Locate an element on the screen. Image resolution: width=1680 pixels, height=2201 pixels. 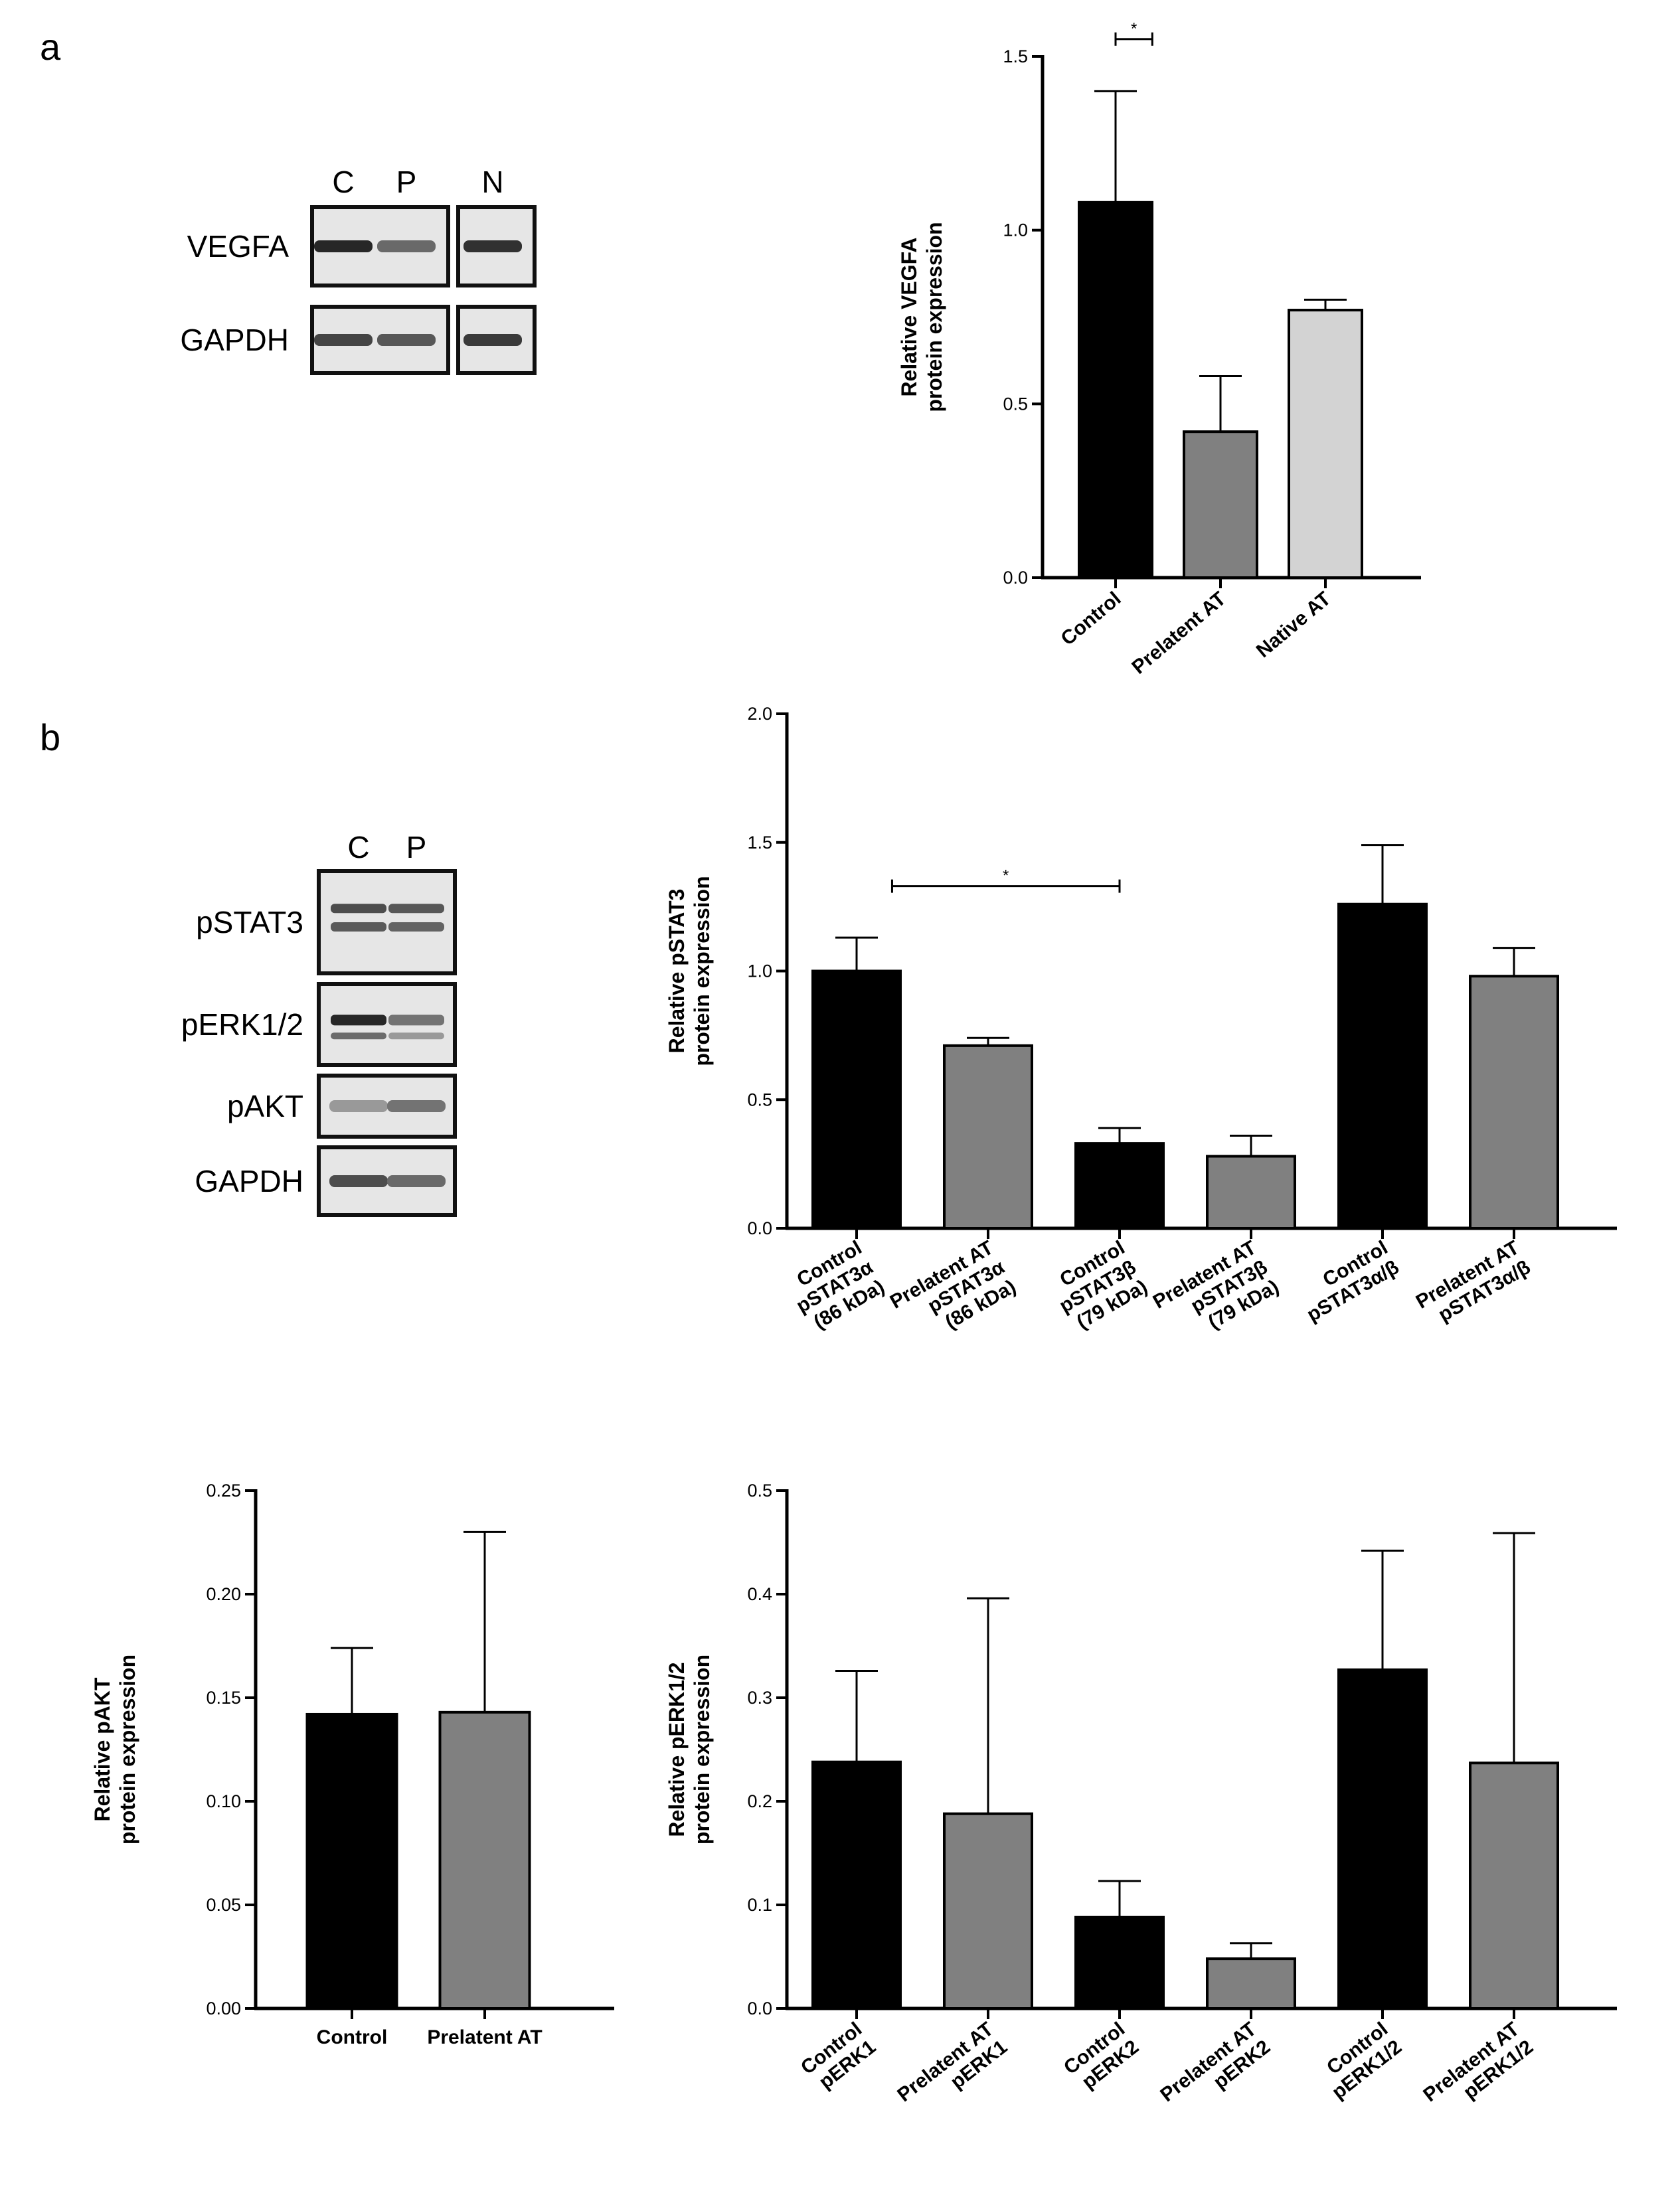
x-tick-label: Prelatent ATpERK1 is located at coordinates (952, 2071).